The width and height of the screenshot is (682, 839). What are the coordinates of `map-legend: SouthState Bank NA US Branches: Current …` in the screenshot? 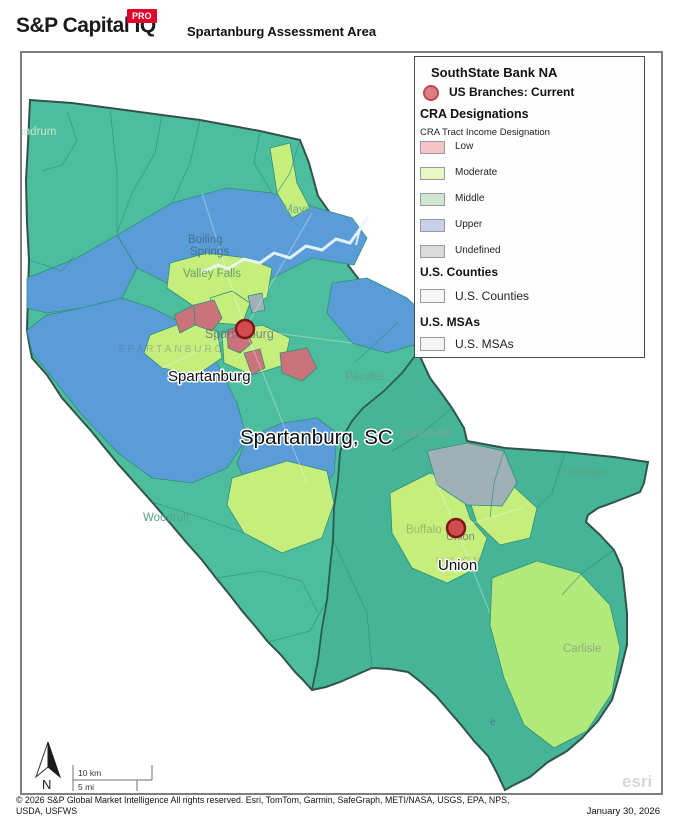 It's located at (529, 207).